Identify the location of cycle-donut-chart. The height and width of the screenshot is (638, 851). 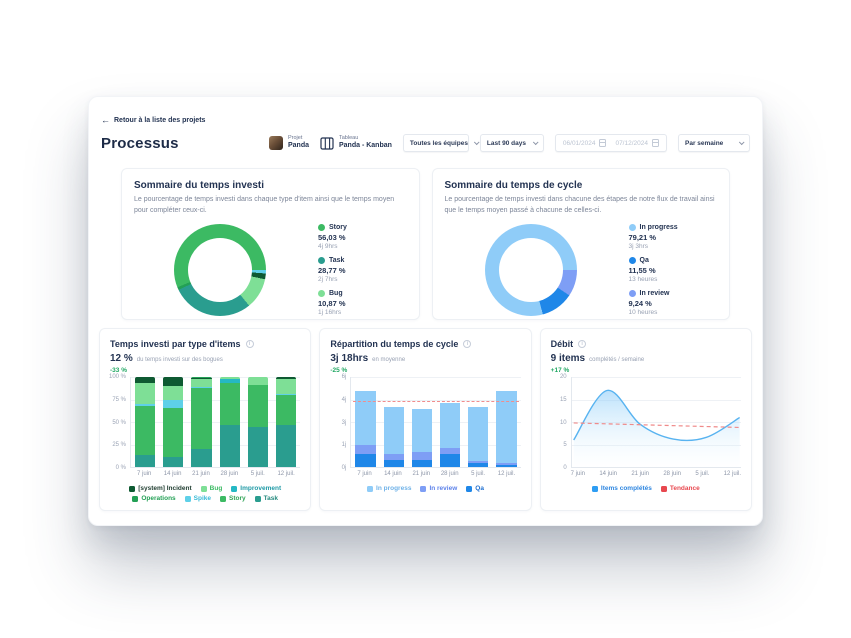
(530, 270).